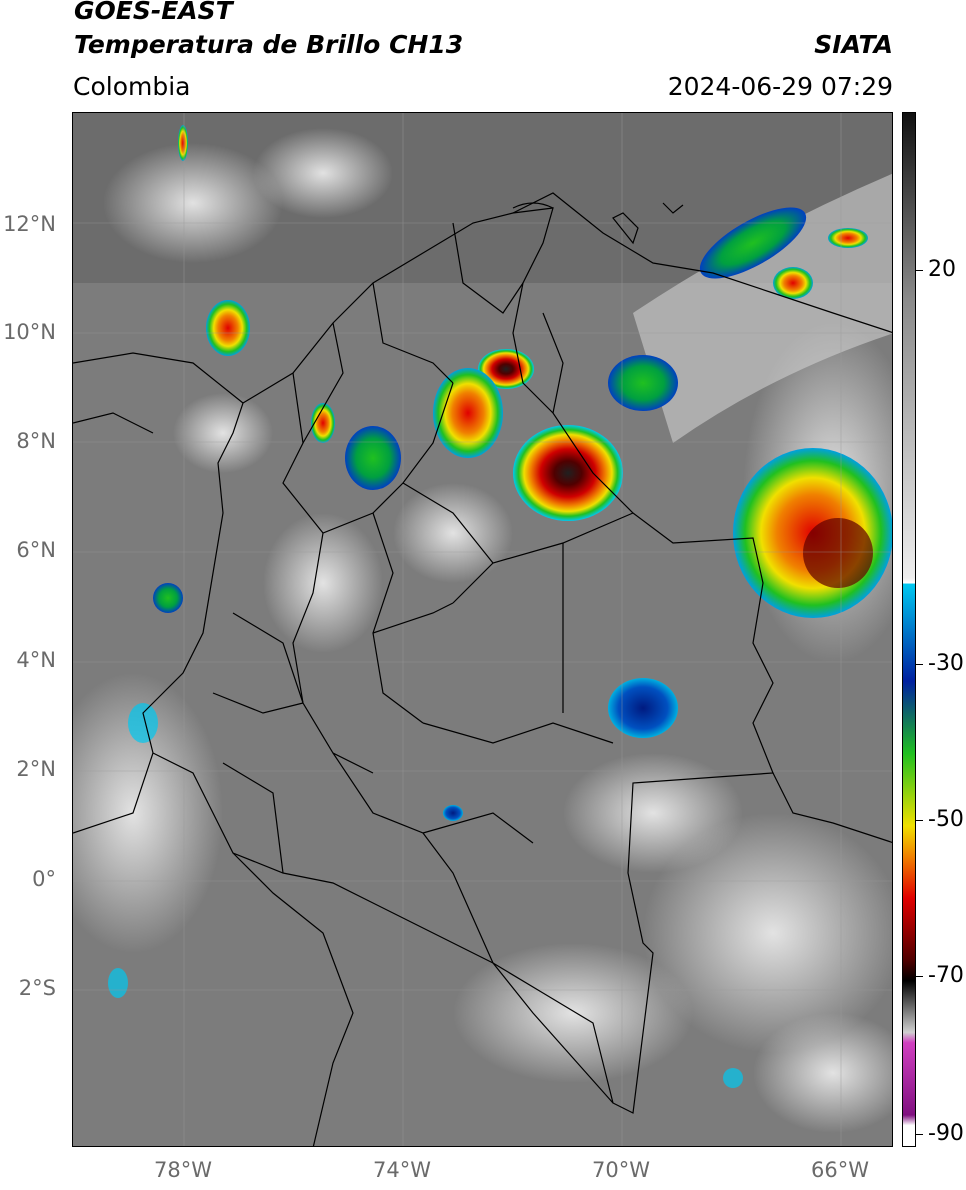  I want to click on lat-label-2s: 2°S, so click(37, 988).